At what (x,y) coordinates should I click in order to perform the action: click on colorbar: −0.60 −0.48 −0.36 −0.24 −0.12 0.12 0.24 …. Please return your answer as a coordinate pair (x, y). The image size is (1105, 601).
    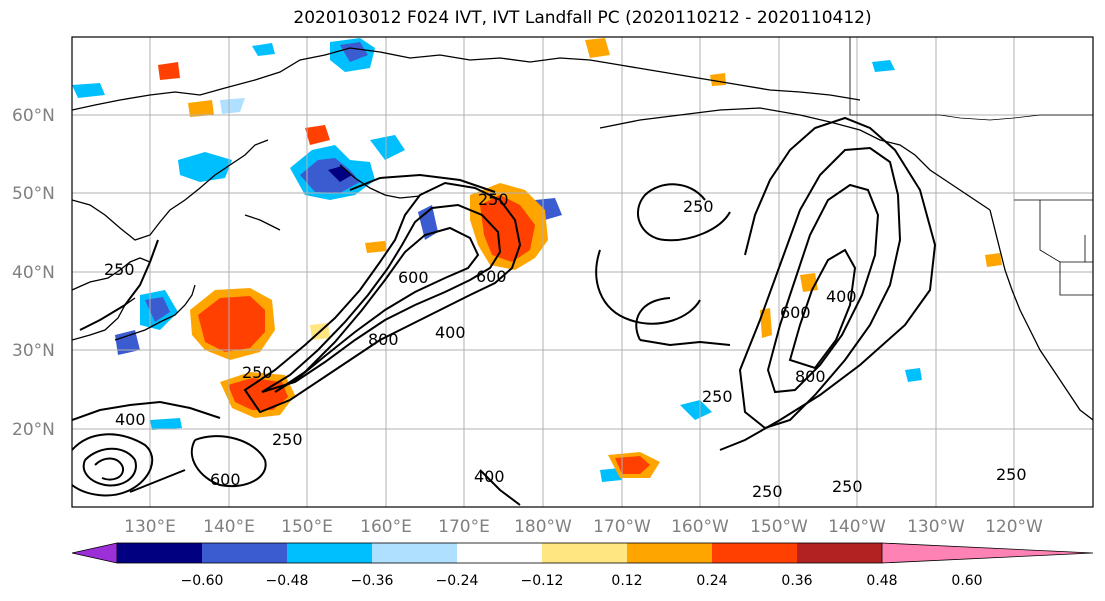
    Looking at the image, I should click on (582, 565).